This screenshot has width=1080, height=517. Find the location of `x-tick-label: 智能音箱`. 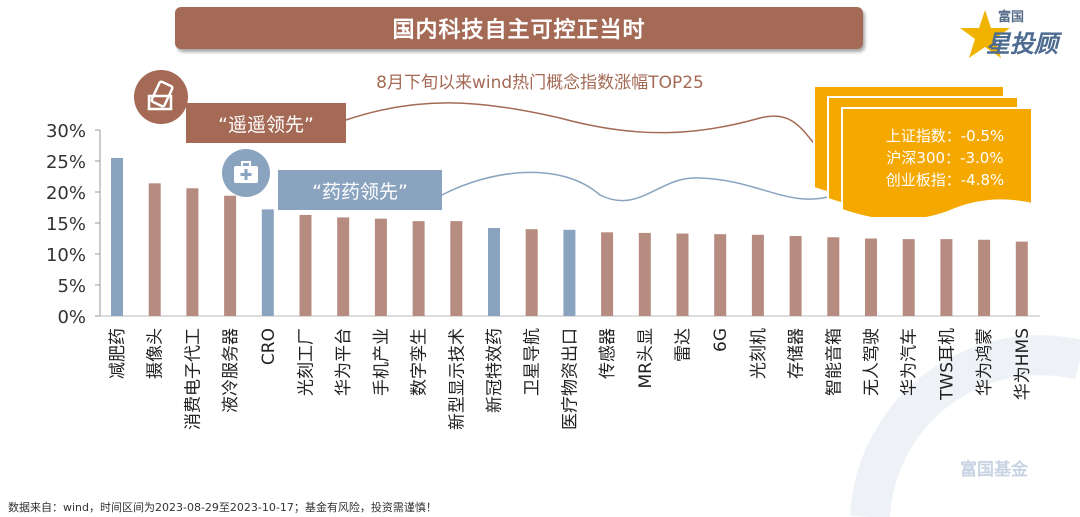

x-tick-label: 智能音箱 is located at coordinates (834, 362).